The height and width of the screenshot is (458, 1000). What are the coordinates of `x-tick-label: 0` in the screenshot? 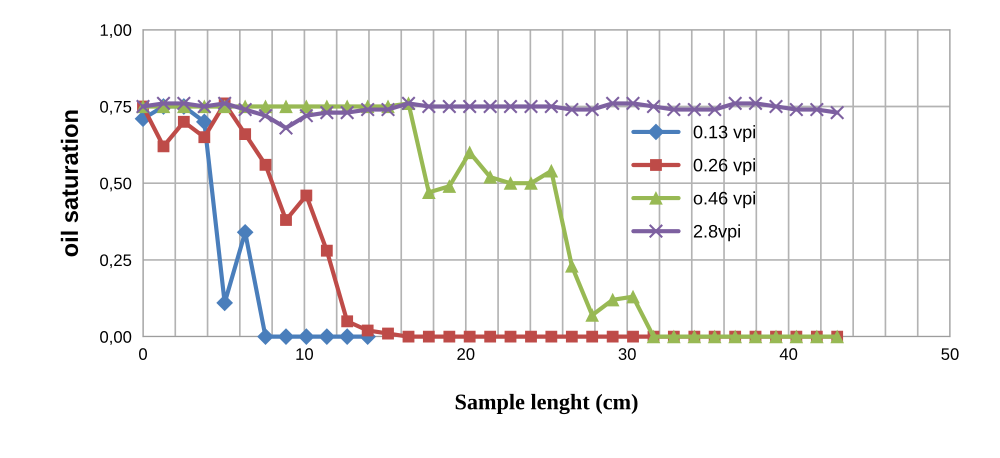 It's located at (143, 354).